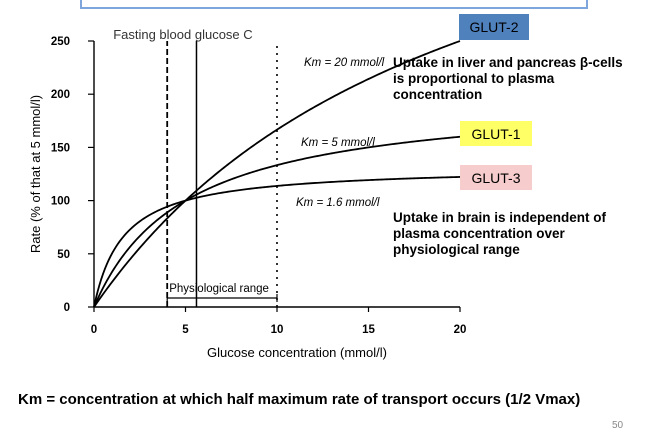 The height and width of the screenshot is (436, 661). Describe the element at coordinates (496, 133) in the screenshot. I see `glut1-tag: GLUT-1` at that location.